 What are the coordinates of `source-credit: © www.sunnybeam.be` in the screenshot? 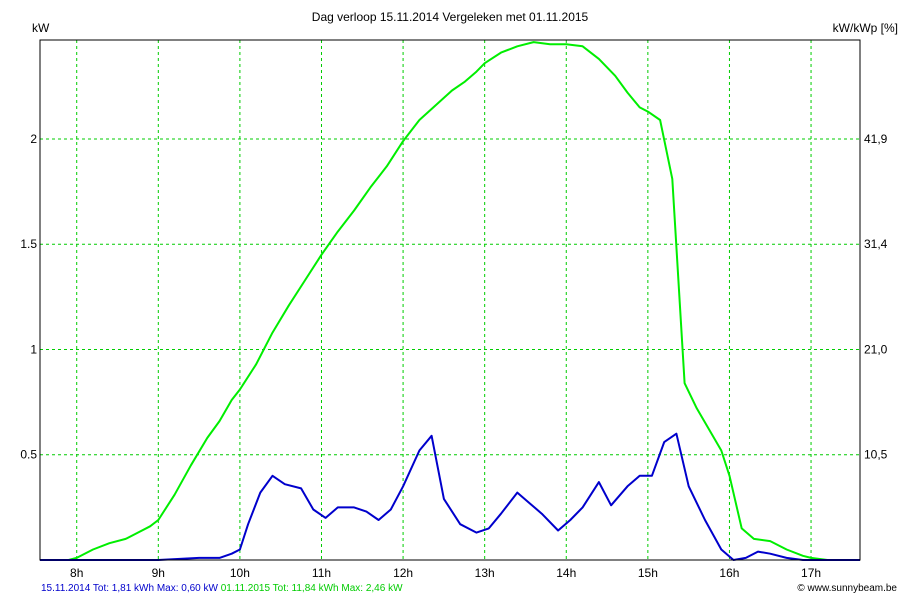 It's located at (847, 588).